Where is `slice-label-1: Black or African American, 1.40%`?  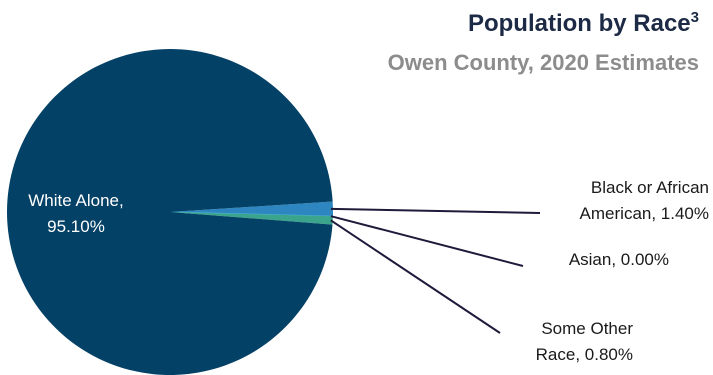
slice-label-1: Black or African American, 1.40% is located at coordinates (644, 200).